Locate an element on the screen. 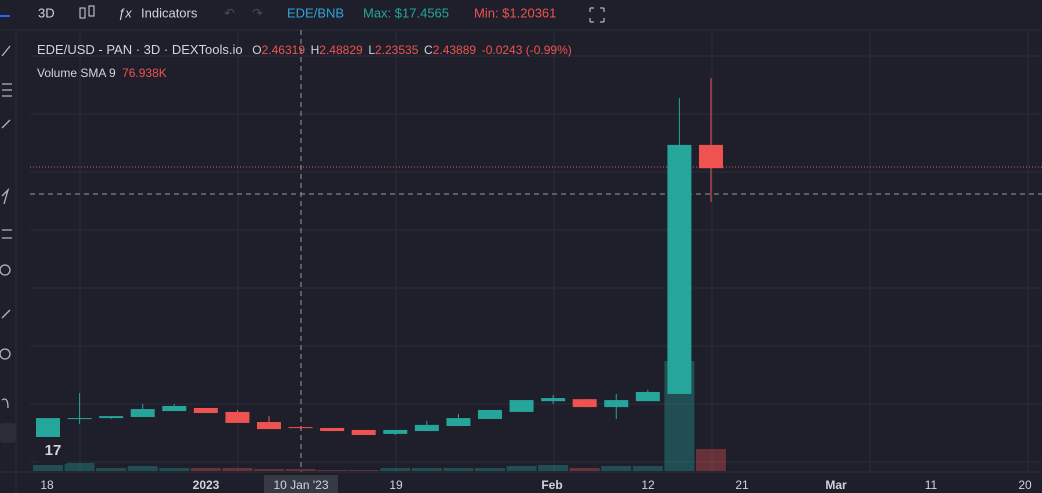  volume-legend: Volume SMA 9 76.938K is located at coordinates (102, 73).